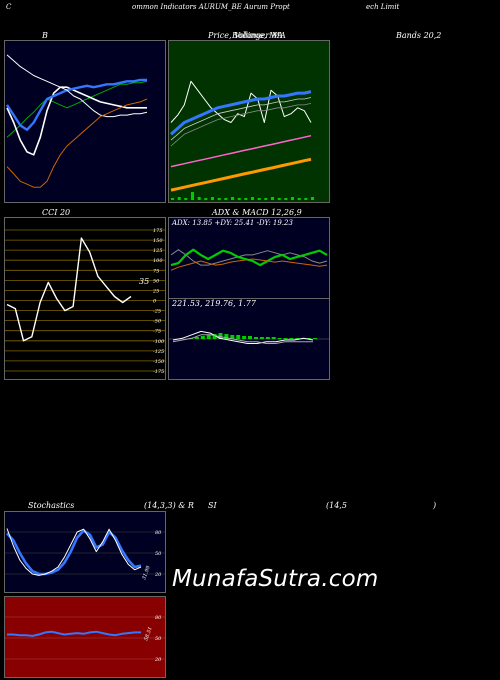 The height and width of the screenshot is (680, 500). I want to click on stoch-title-3: SI, so click(212, 505).